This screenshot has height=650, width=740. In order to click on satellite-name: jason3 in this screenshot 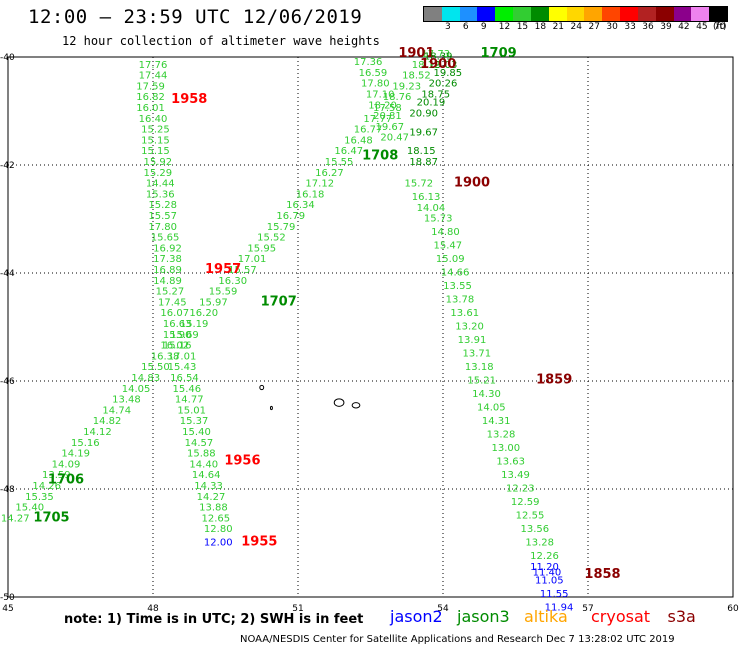, I will do `click(483, 616)`.